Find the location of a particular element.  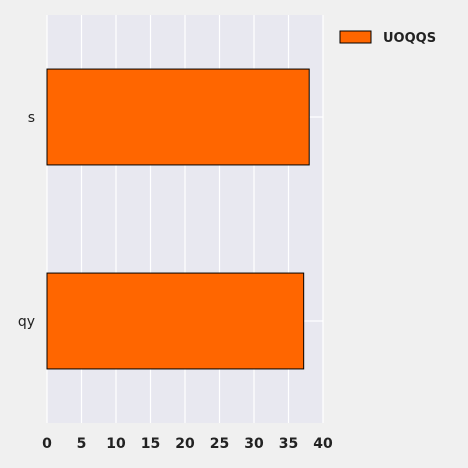

category-labels: s qy is located at coordinates (26, 220).